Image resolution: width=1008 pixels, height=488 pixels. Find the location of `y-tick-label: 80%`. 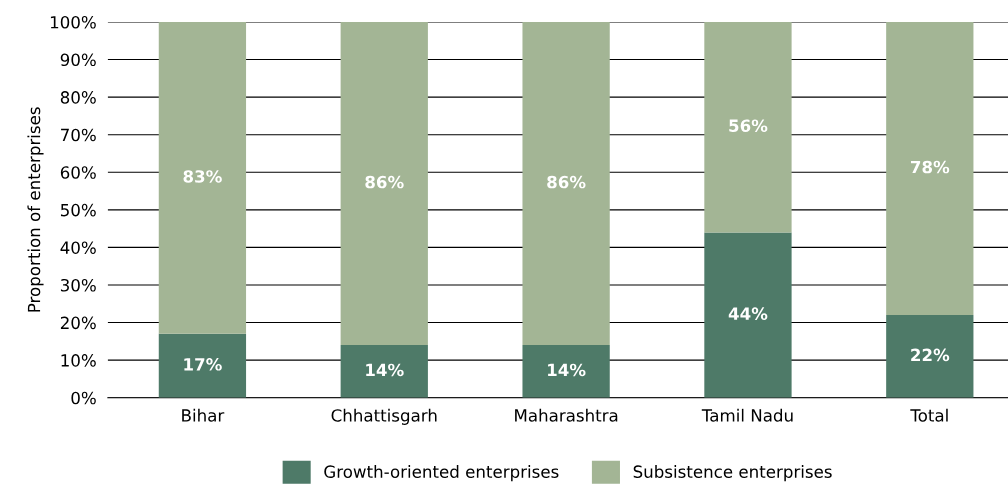

y-tick-label: 80% is located at coordinates (78, 97).